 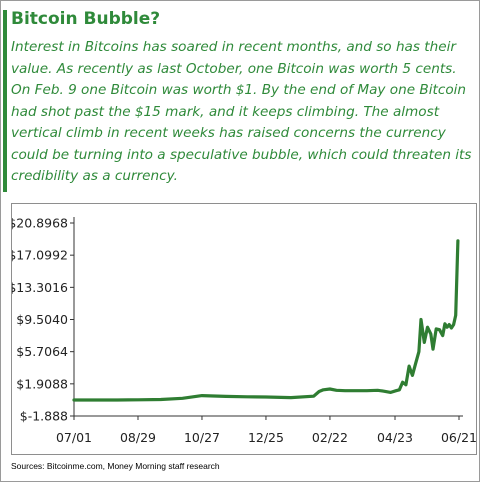 What do you see at coordinates (40, 287) in the screenshot?
I see `y-tick-label: $13.3016` at bounding box center [40, 287].